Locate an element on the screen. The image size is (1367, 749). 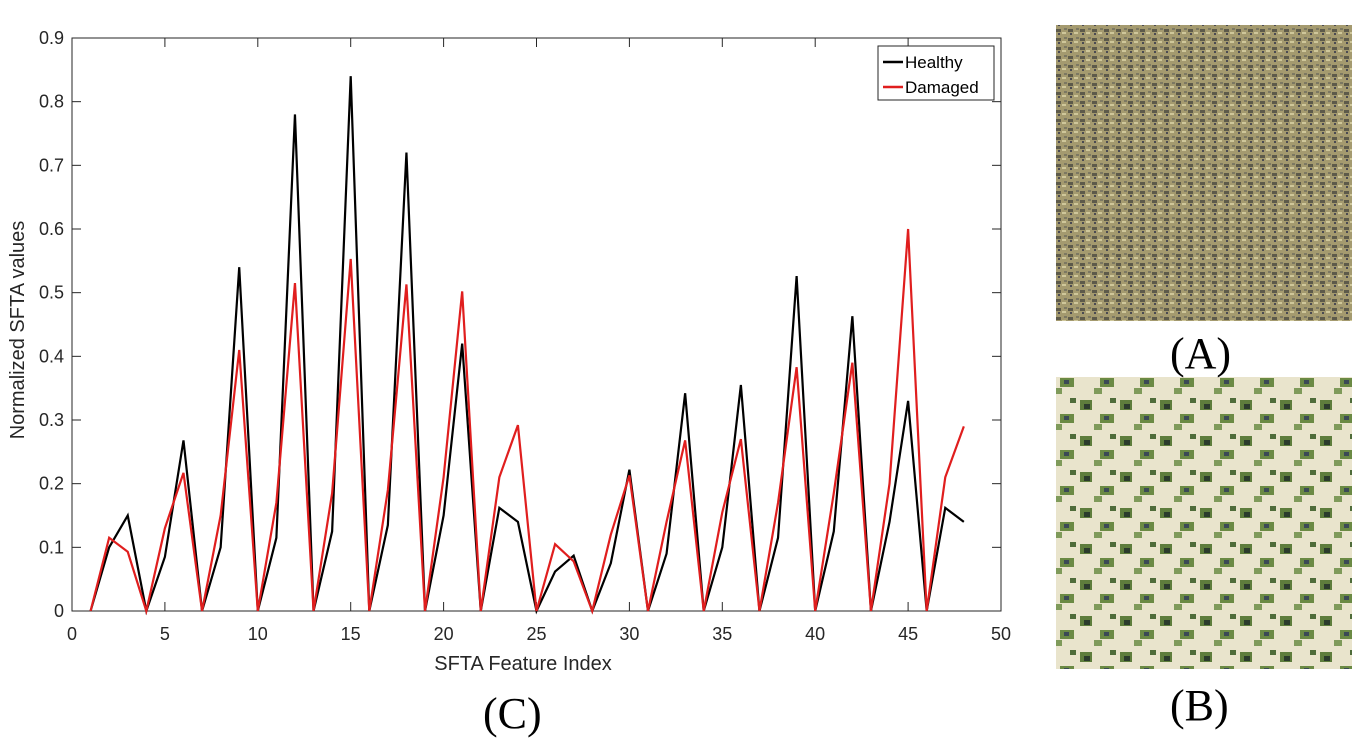
y-tick-label: 0.6 is located at coordinates (51, 229).